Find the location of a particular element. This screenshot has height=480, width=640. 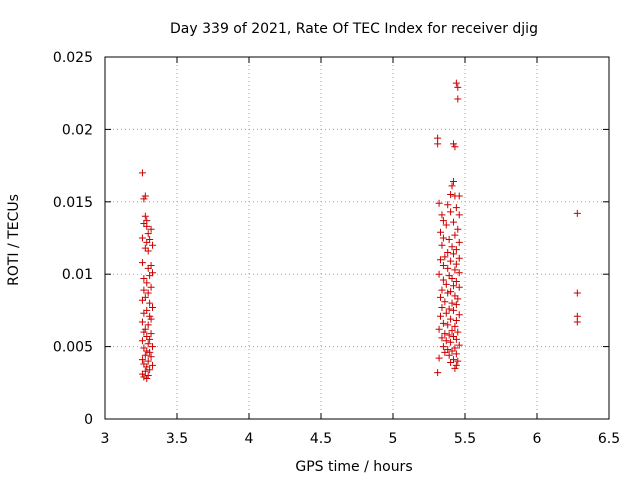

x-tick-label: 6.5 is located at coordinates (609, 439).